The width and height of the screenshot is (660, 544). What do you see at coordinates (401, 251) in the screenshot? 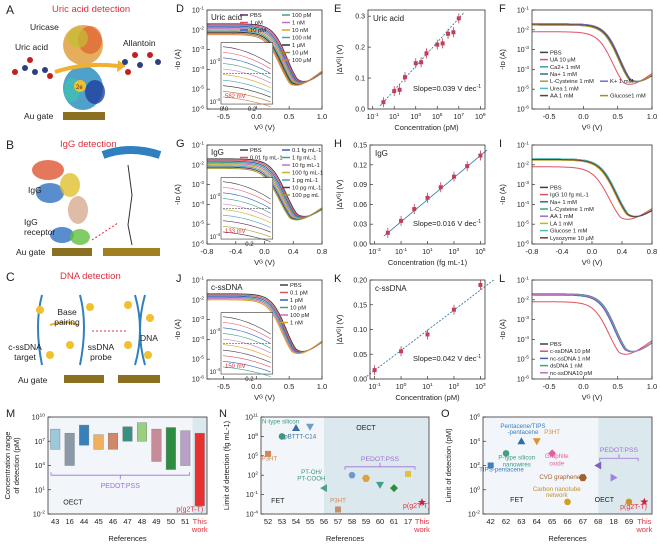
I see `x-tick-label: 10⁻¹` at bounding box center [401, 251].